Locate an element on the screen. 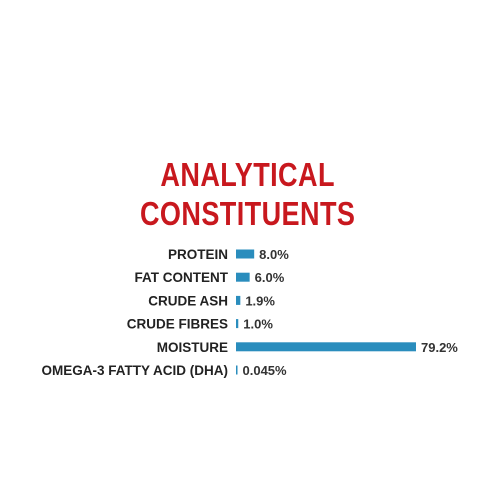  bar-row: FAT CONTENT 6.0% is located at coordinates (210, 277).